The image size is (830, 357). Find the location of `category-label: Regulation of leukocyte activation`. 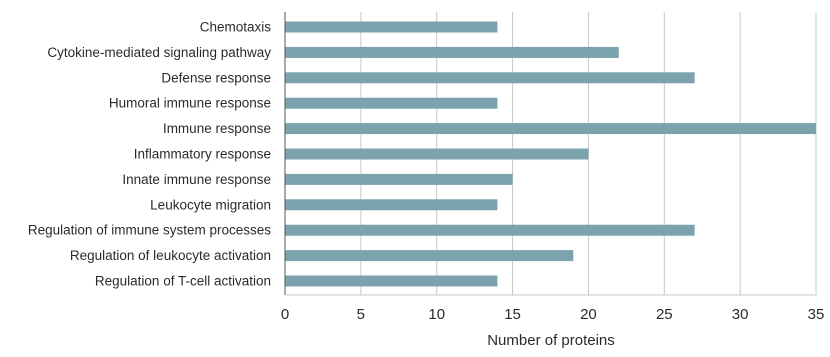

category-label: Regulation of leukocyte activation is located at coordinates (170, 255).